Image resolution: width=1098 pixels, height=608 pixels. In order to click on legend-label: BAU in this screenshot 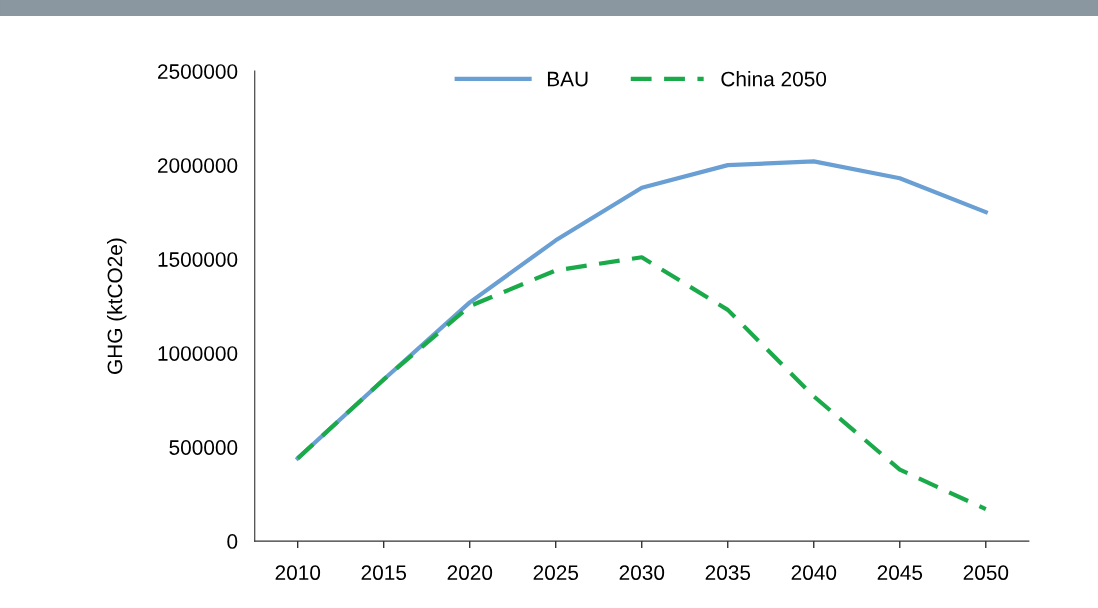, I will do `click(567, 79)`.